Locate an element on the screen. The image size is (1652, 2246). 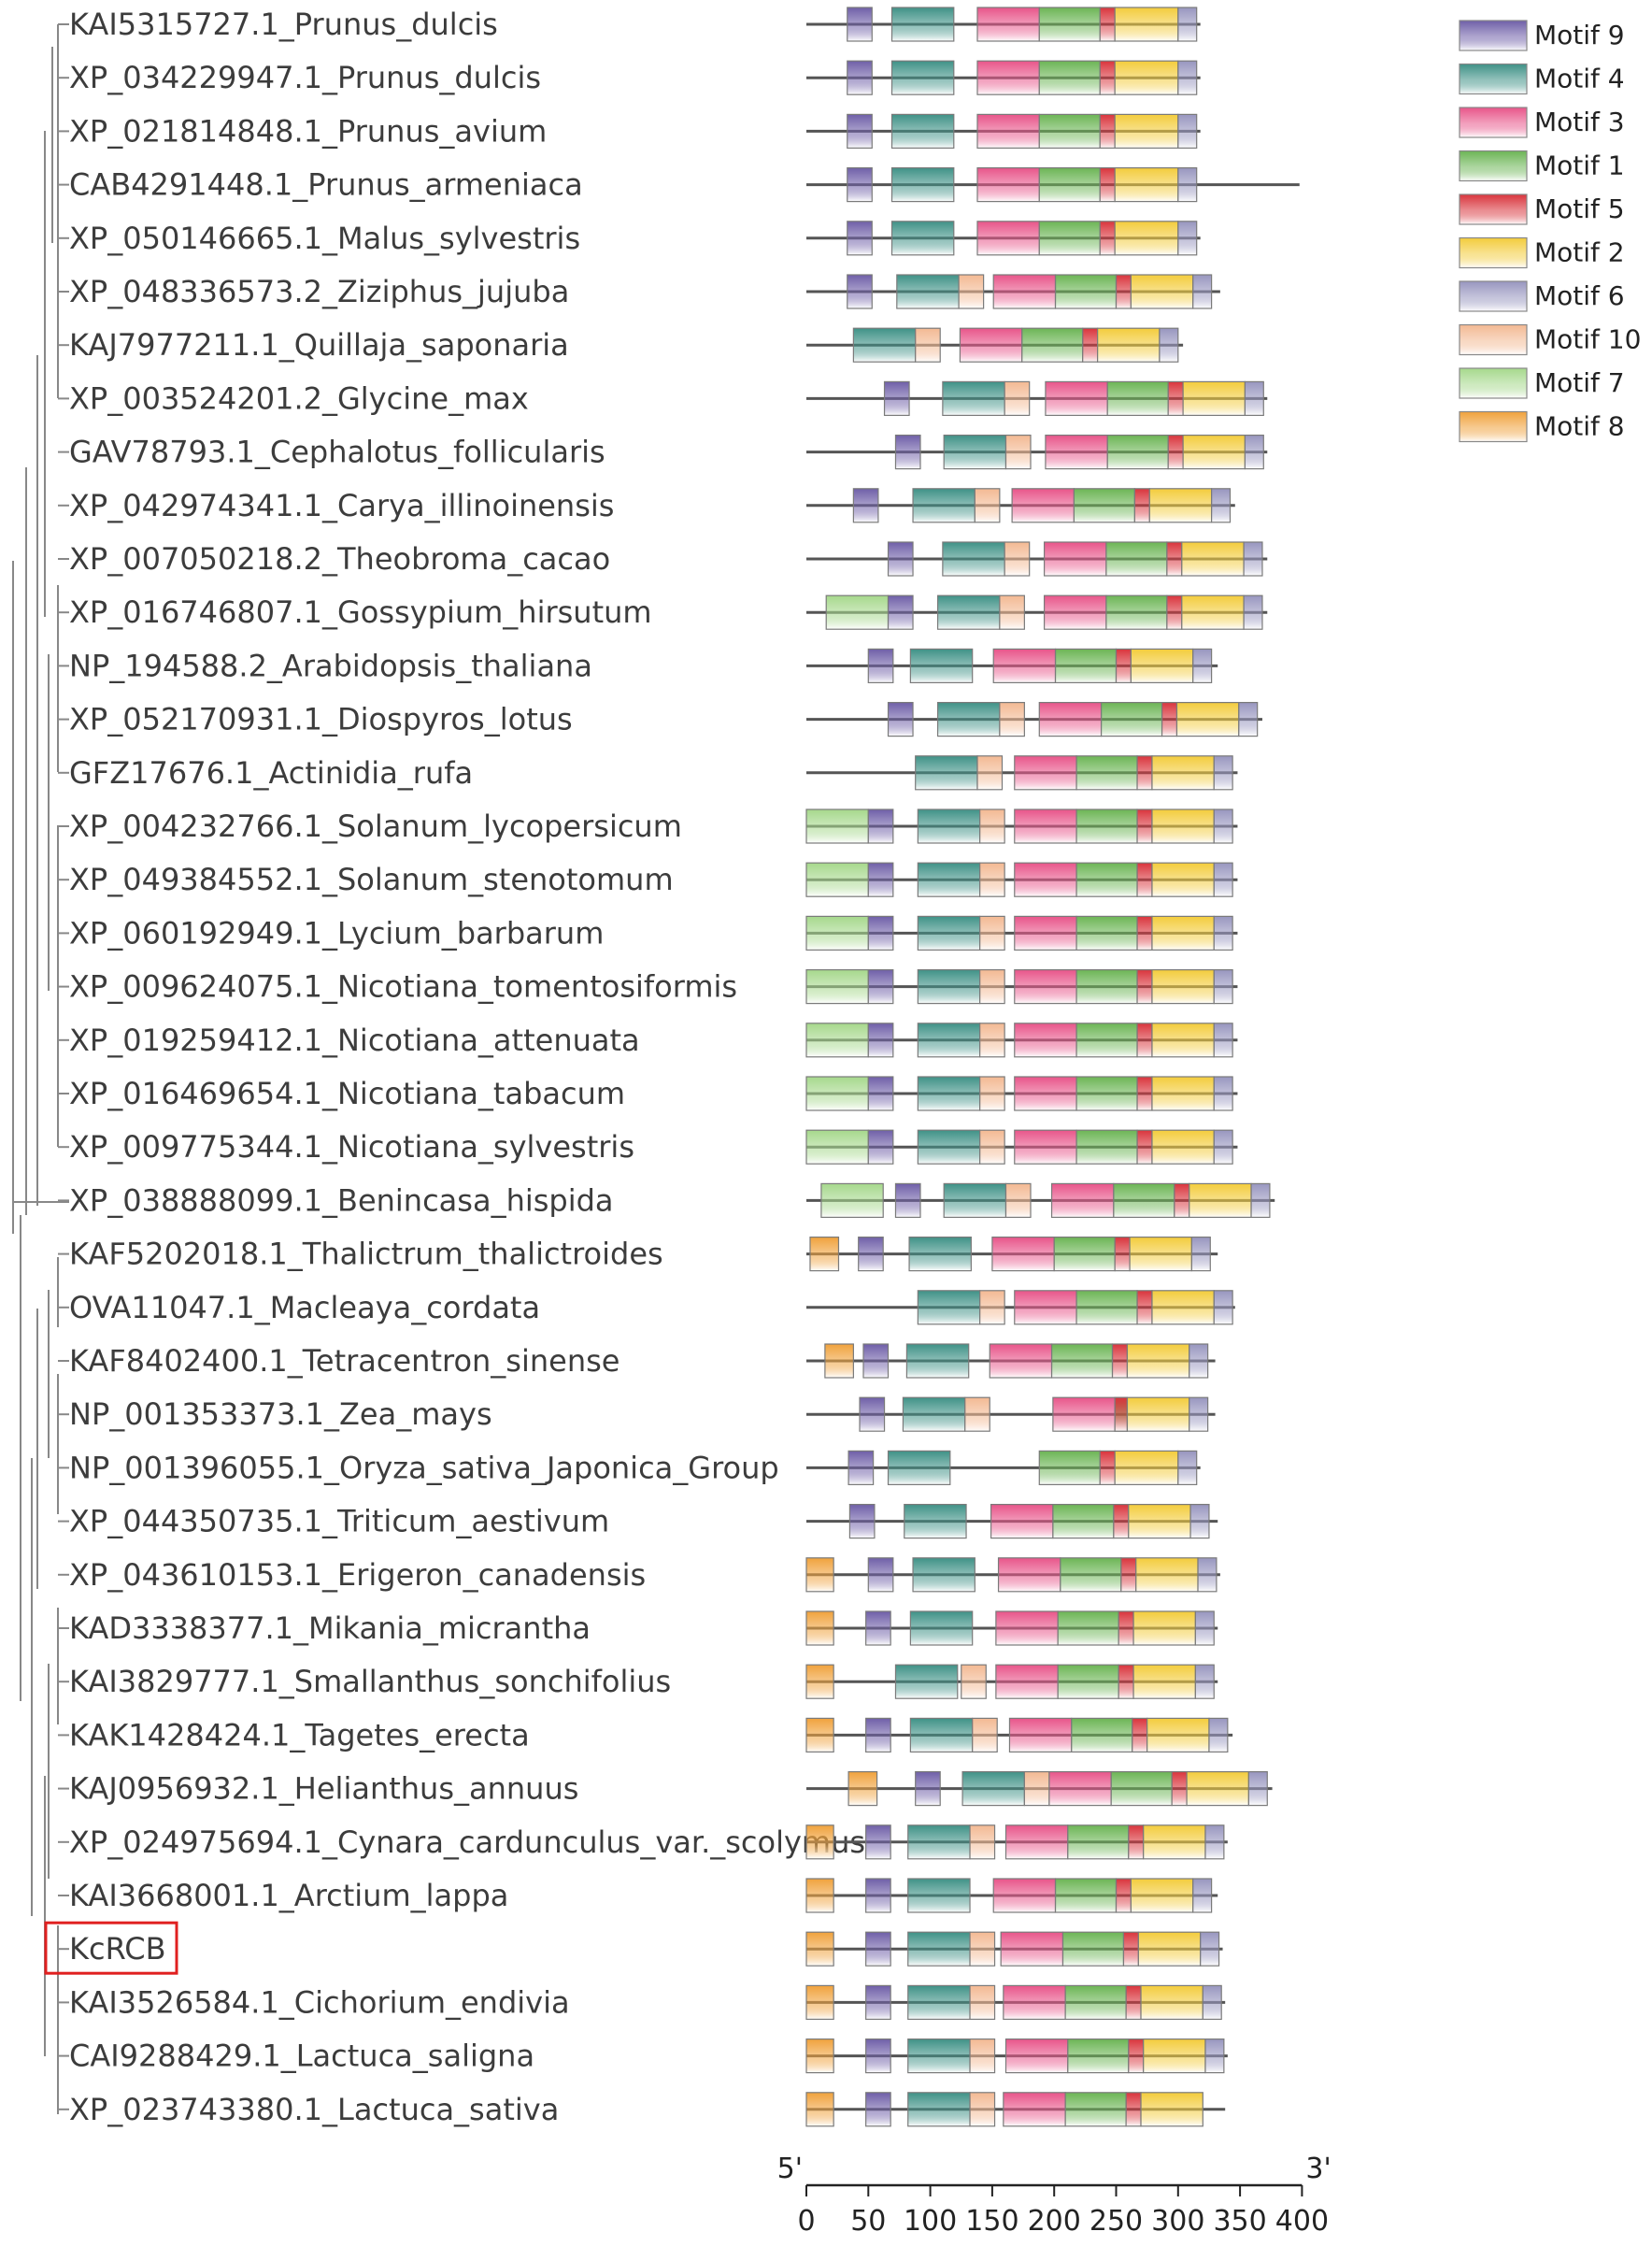
protein-label: KAI3526584.1_Cichorium_endivia is located at coordinates (319, 2002).